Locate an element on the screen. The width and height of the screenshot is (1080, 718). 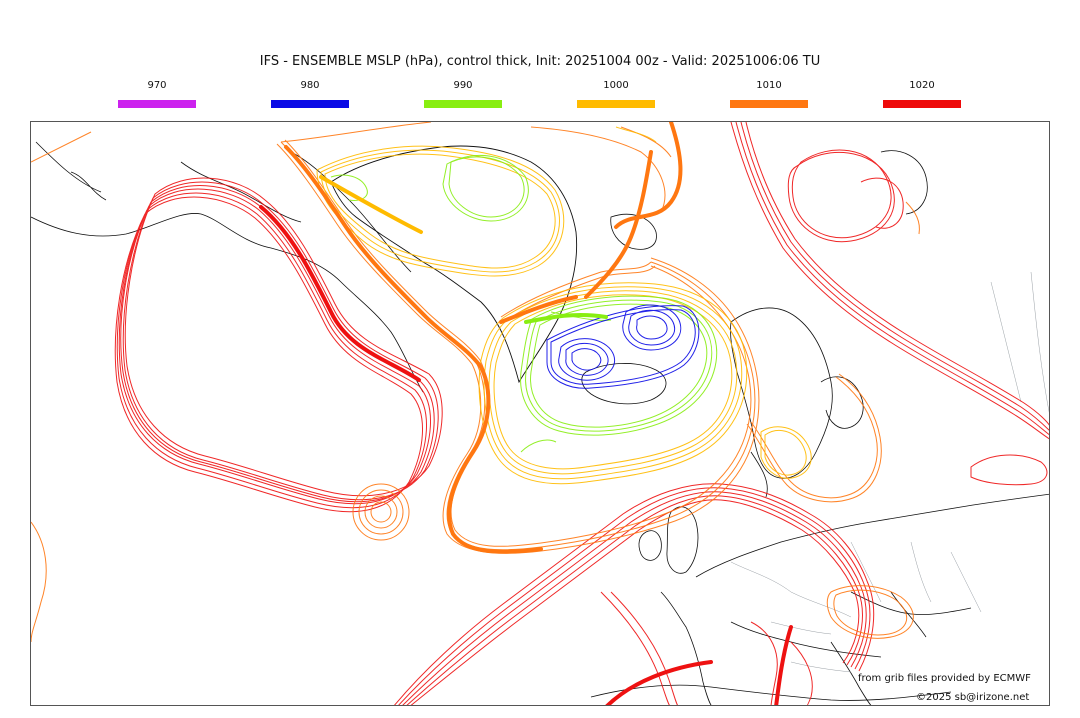
legend-item-980: 980 is located at coordinates (310, 94).